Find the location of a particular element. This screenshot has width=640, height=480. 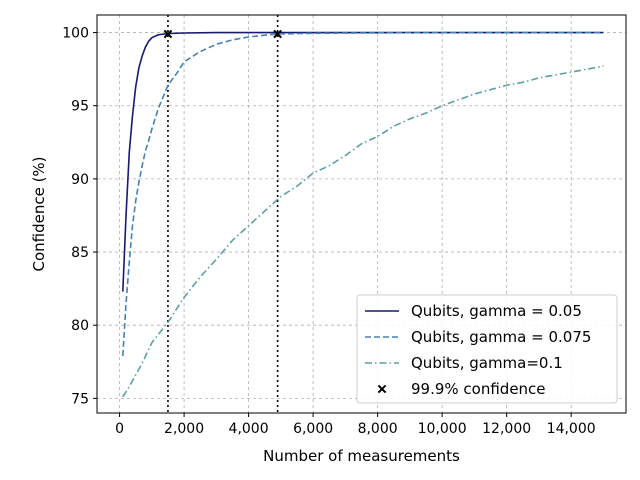

legend-label-gamma-005: Qubits, gamma = 0.05 is located at coordinates (496, 311).